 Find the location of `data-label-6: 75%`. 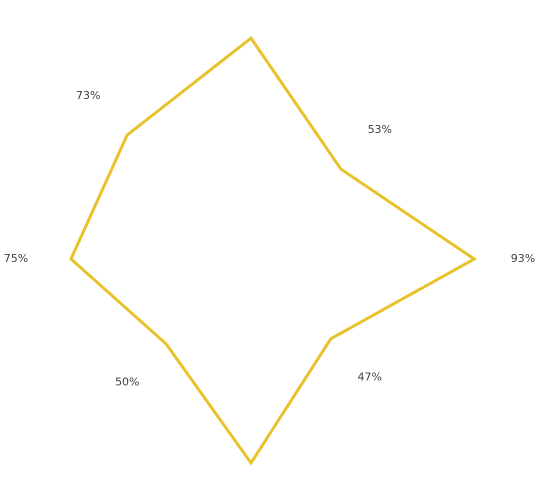

data-label-6: 75% is located at coordinates (16, 258).